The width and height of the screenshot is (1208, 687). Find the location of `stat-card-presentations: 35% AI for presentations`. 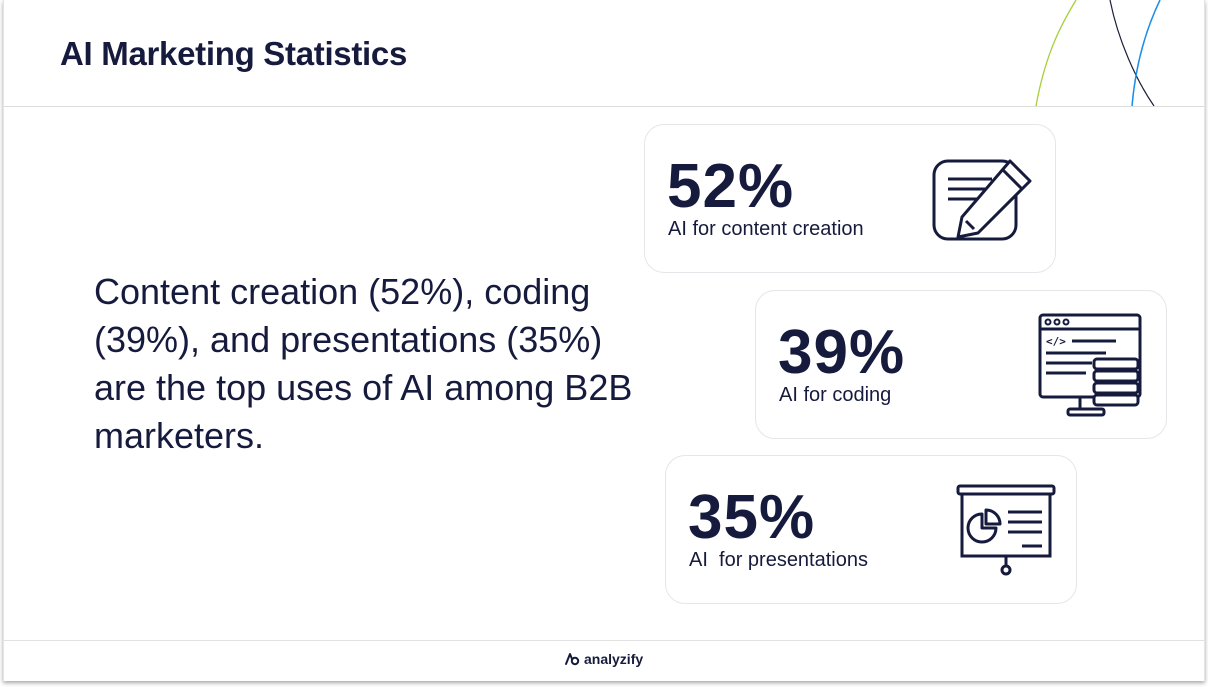

stat-card-presentations: 35% AI for presentations is located at coordinates (871, 529).